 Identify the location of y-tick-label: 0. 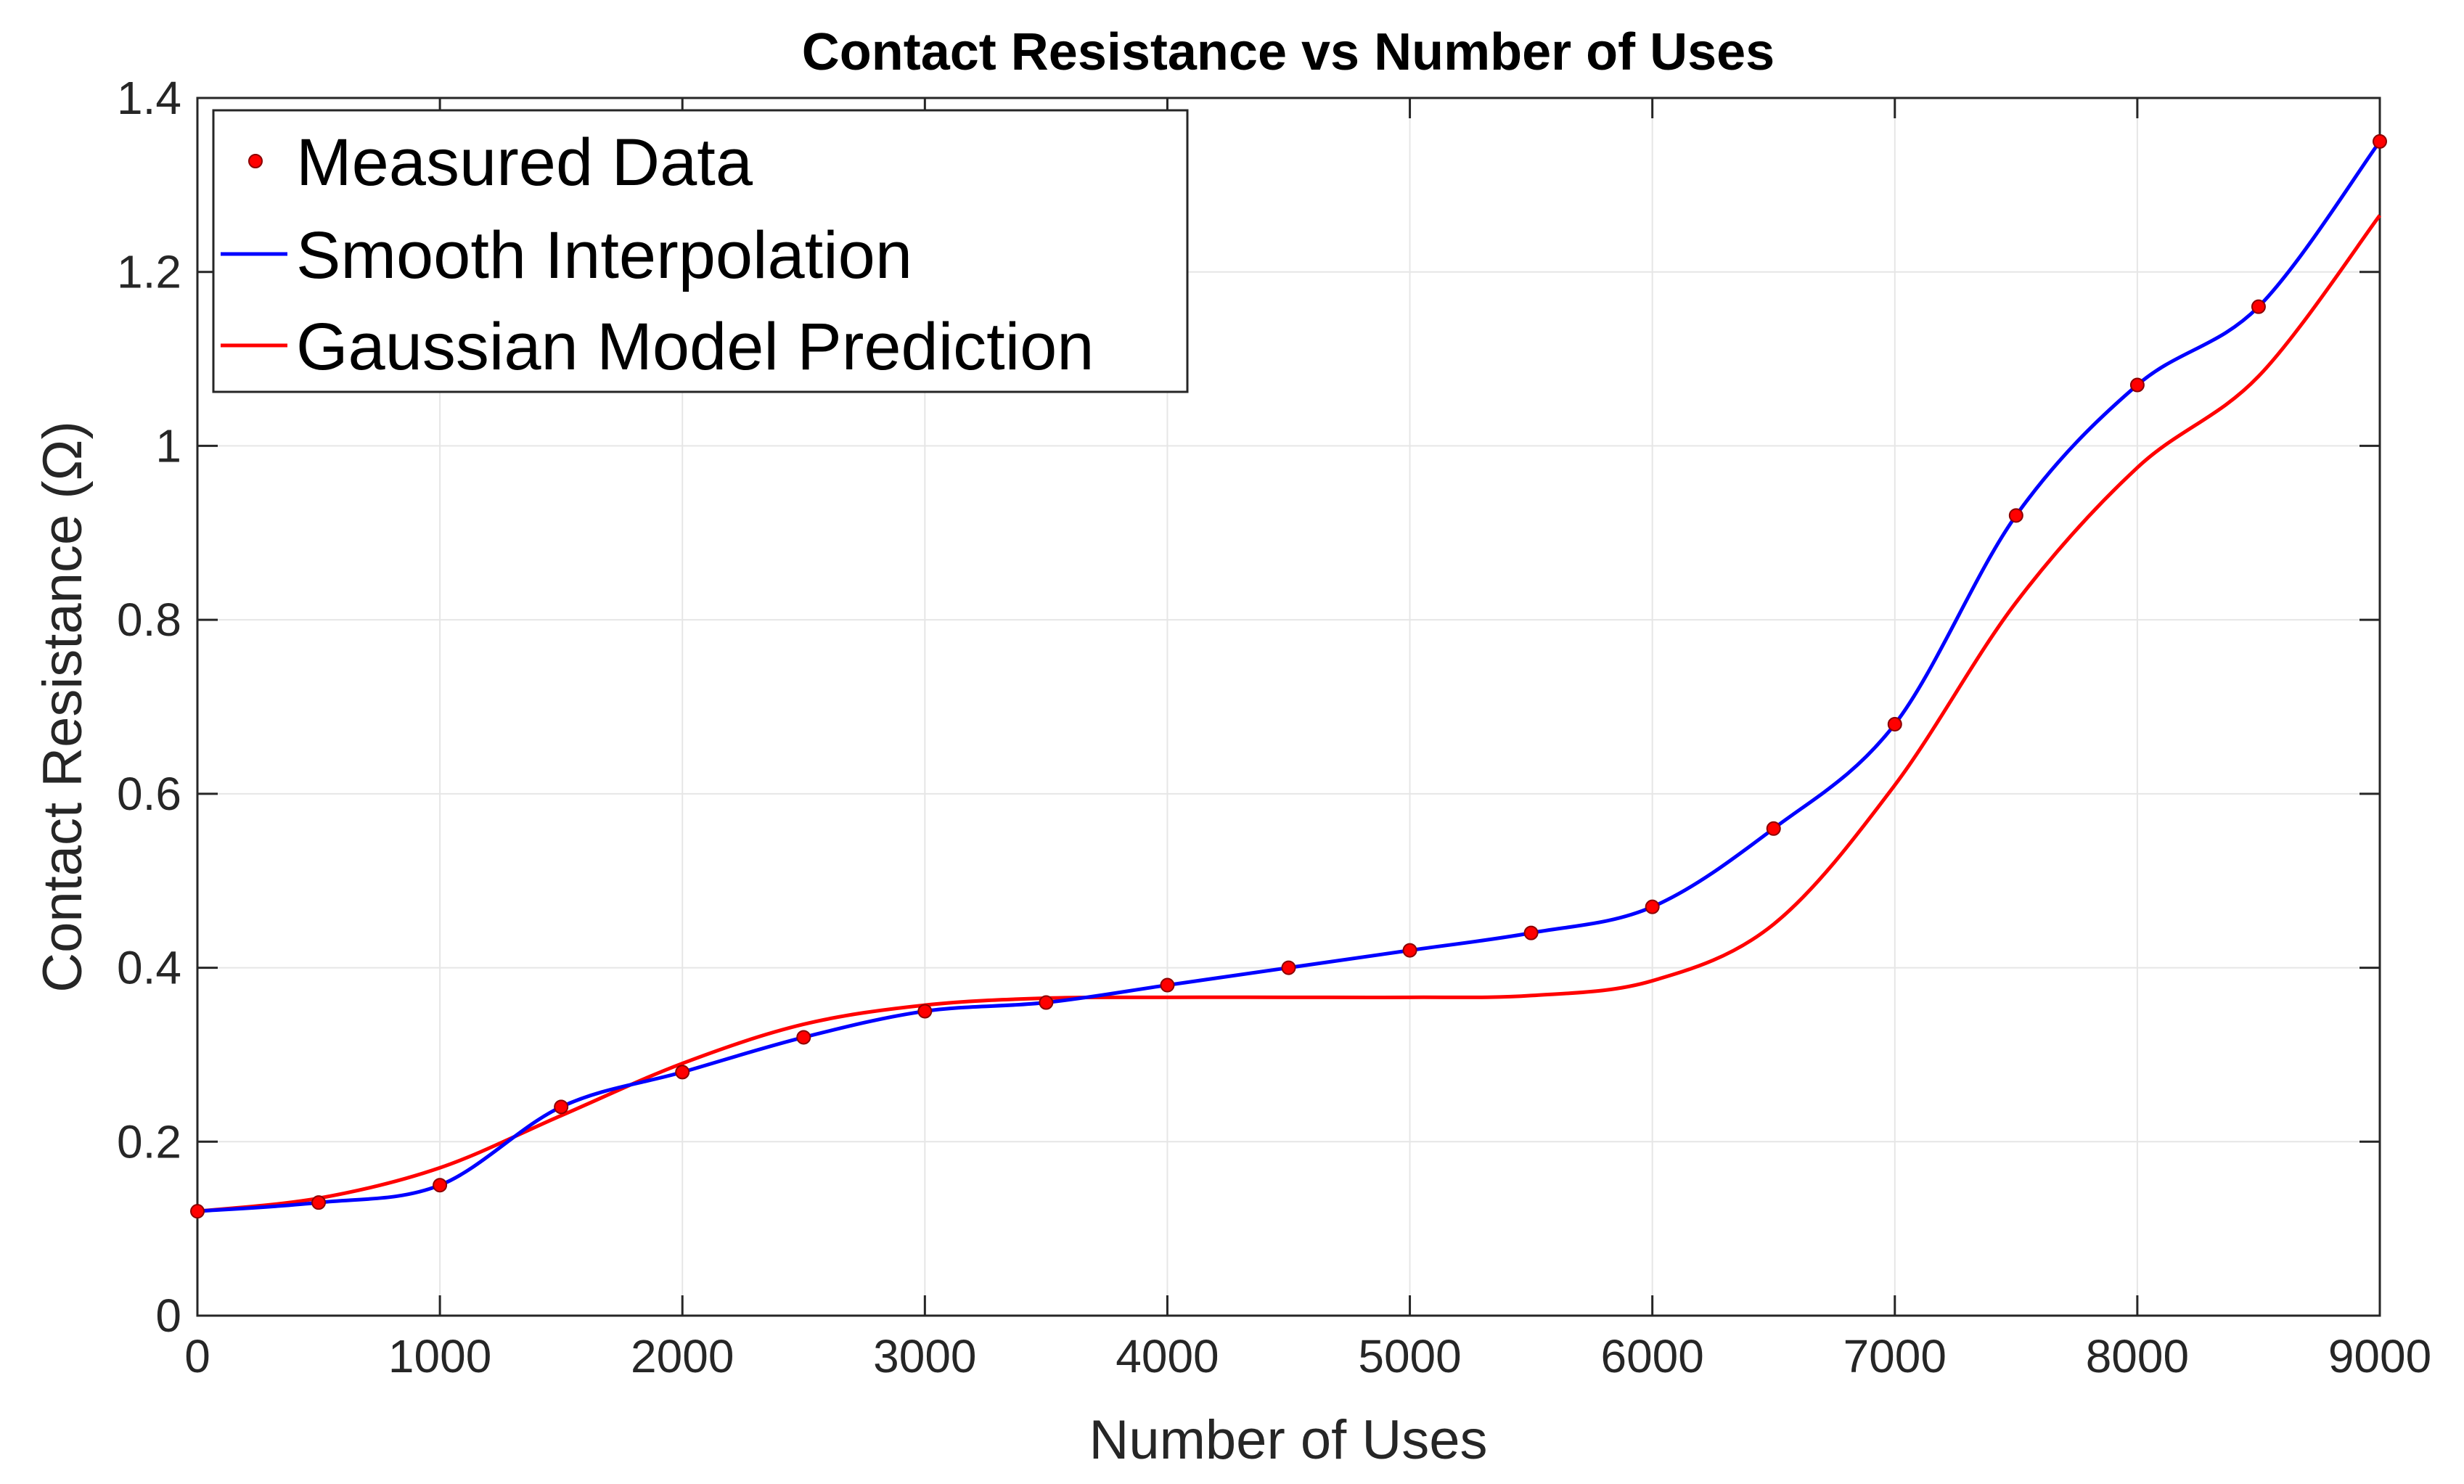
(168, 1316).